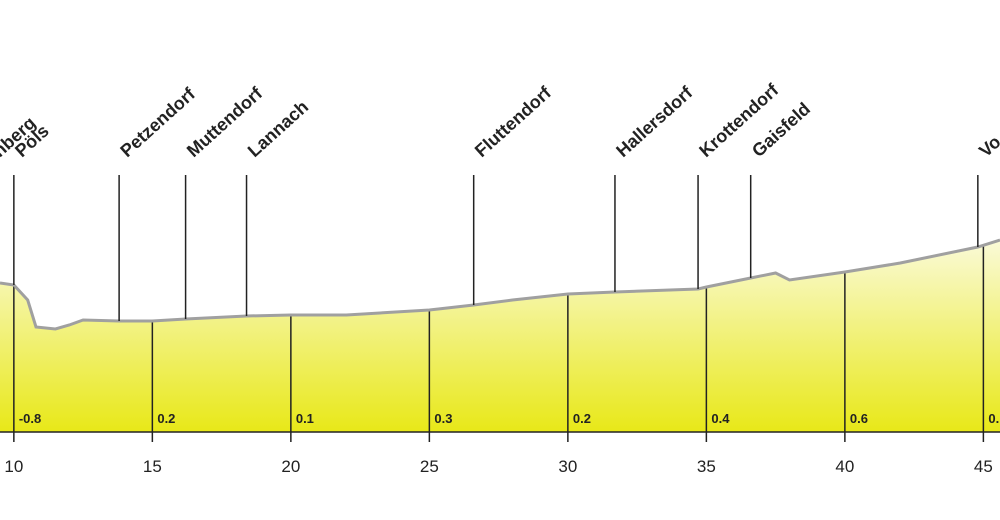 Image resolution: width=1000 pixels, height=520 pixels. I want to click on place-label: Vo, so click(987, 146).